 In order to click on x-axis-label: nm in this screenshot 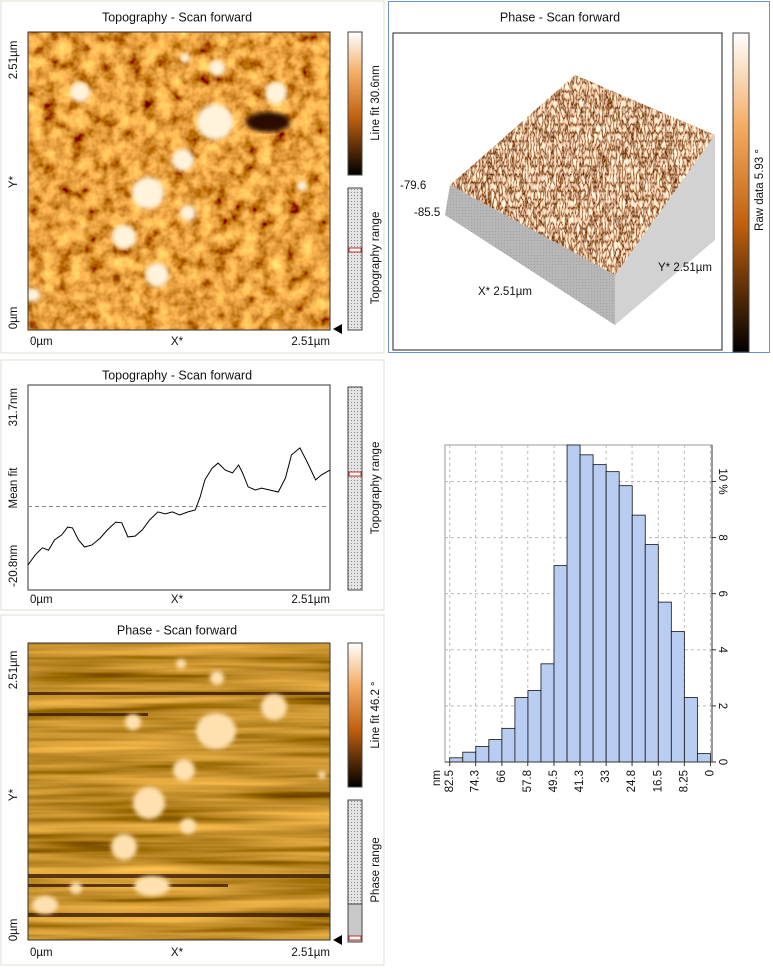, I will do `click(437, 778)`.